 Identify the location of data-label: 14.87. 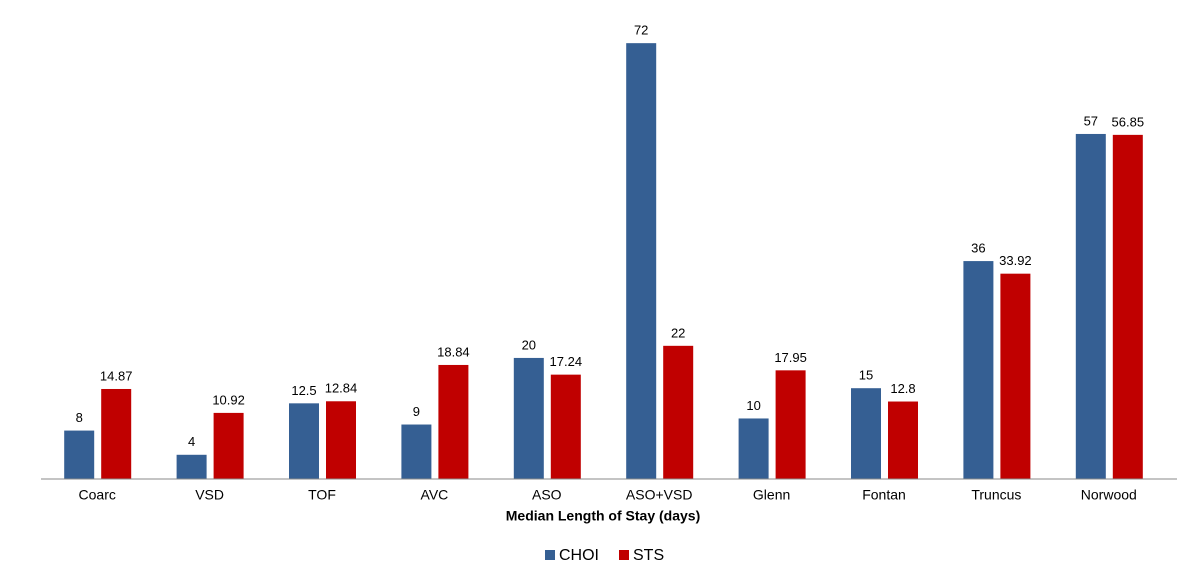
(116, 375).